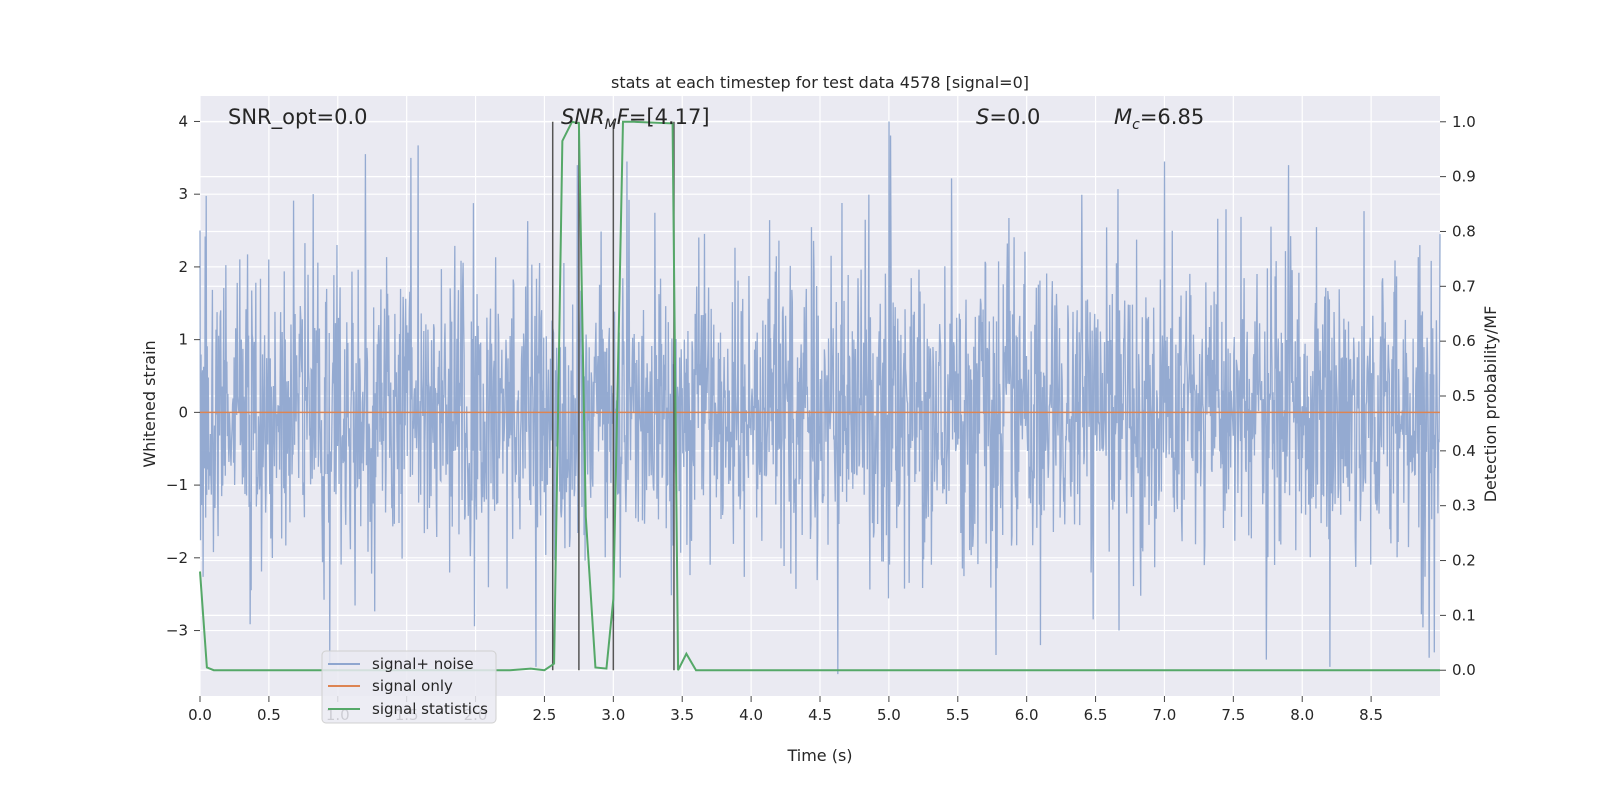 This screenshot has height=800, width=1600. I want to click on y-left-tick-label: −1, so click(177, 485).